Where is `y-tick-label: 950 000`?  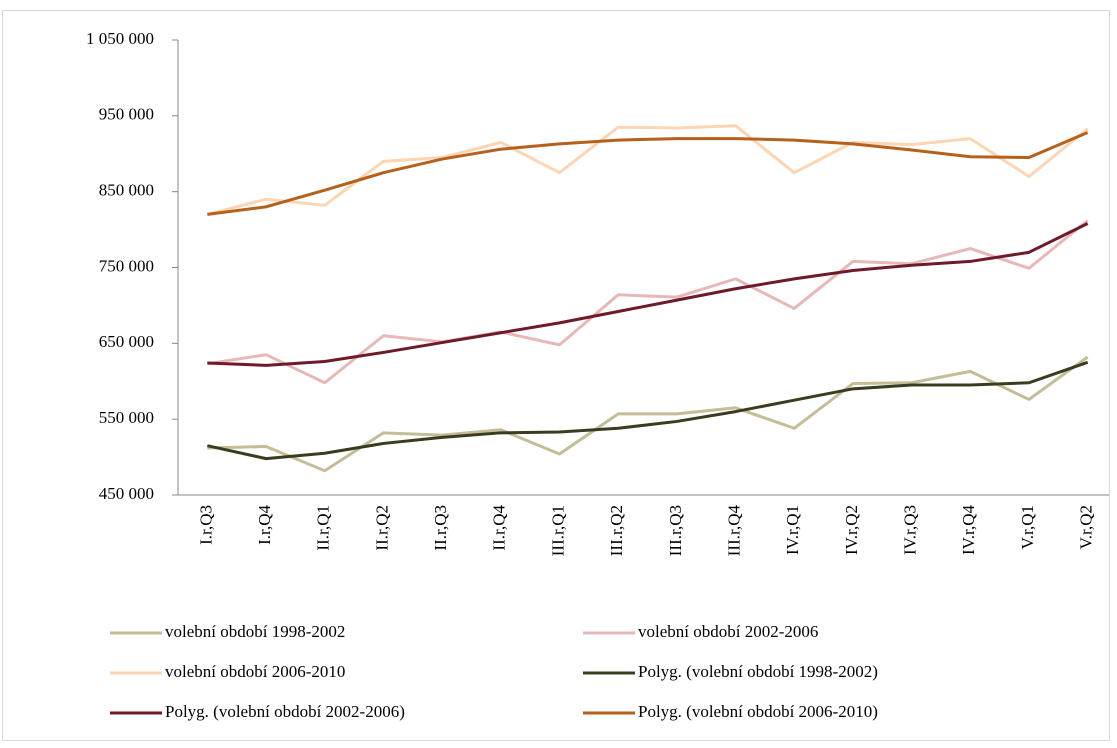 y-tick-label: 950 000 is located at coordinates (126, 114).